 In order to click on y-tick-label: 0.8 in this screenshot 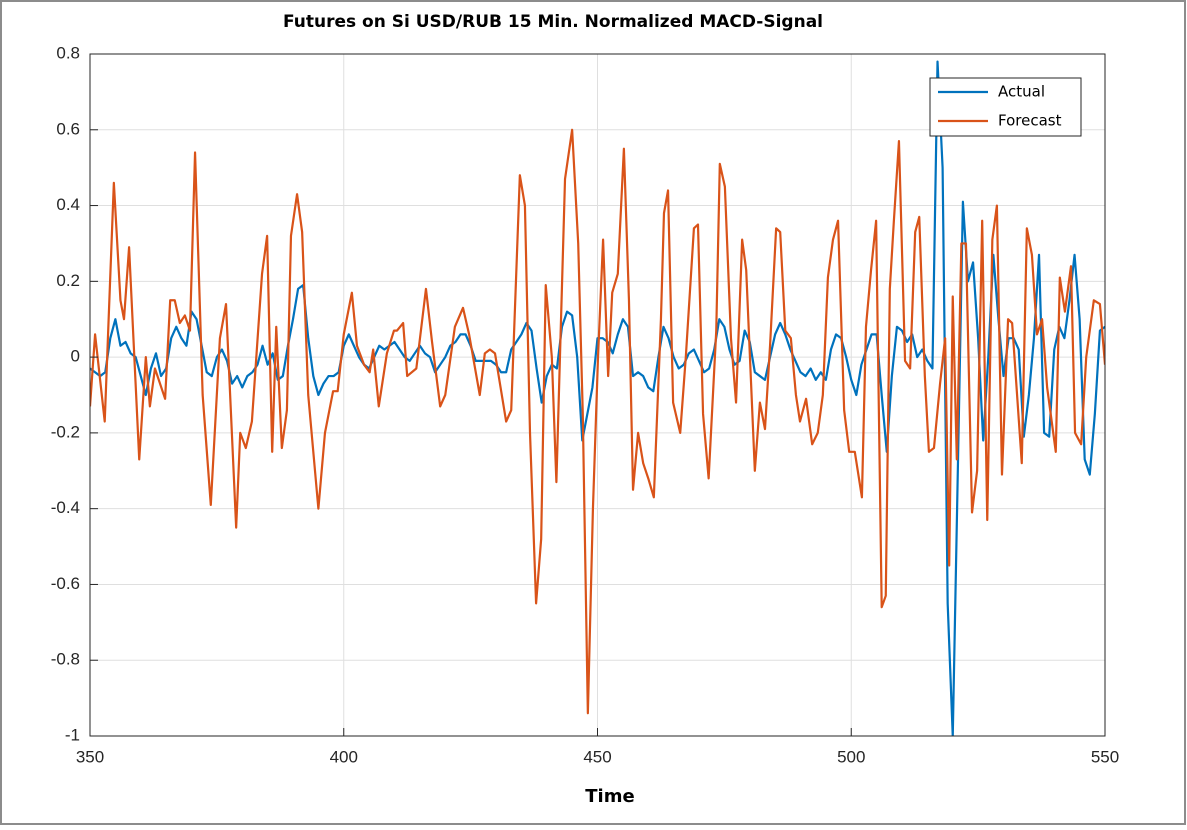, I will do `click(68, 52)`.